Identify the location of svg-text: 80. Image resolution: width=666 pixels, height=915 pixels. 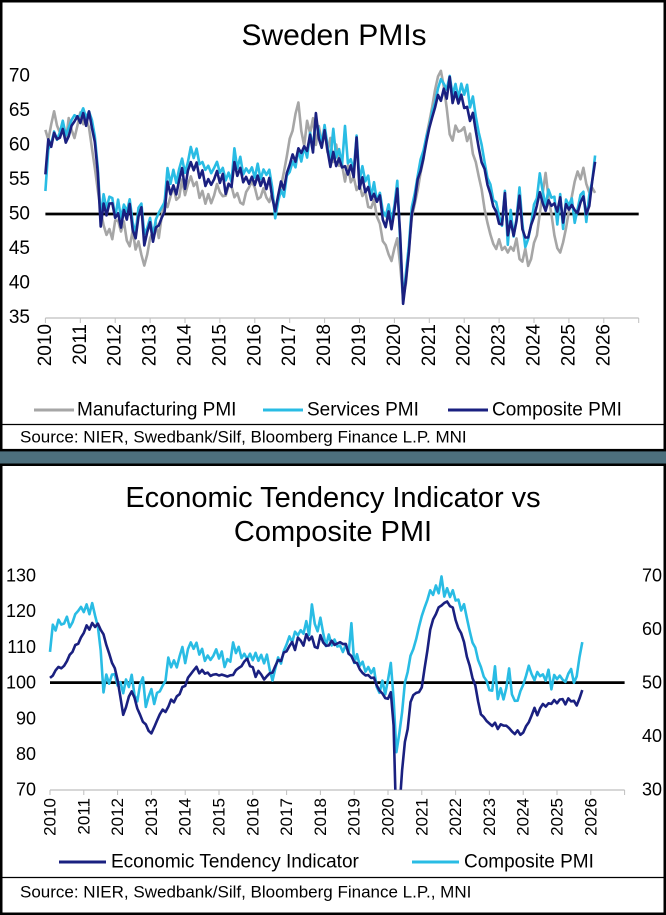
(26, 754).